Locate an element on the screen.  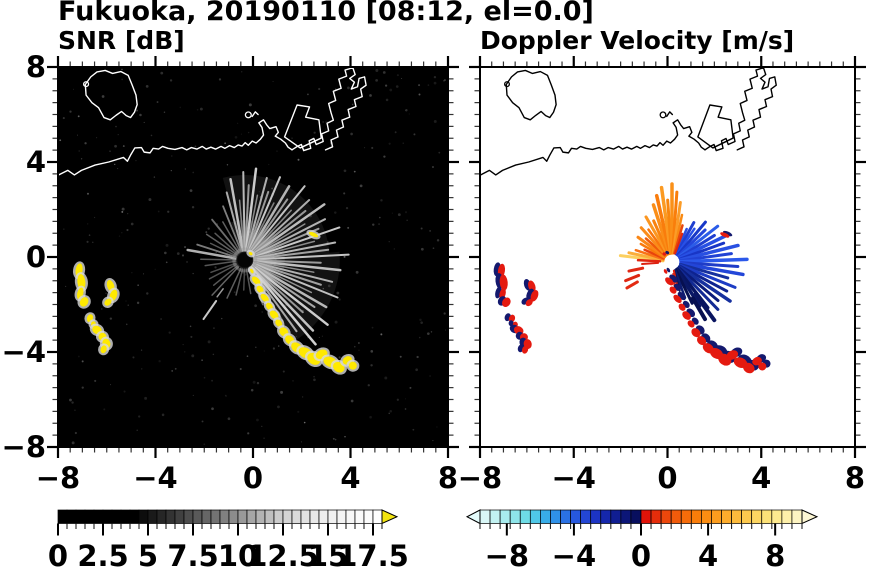
snr-colorbar-label: 10 is located at coordinates (238, 554).